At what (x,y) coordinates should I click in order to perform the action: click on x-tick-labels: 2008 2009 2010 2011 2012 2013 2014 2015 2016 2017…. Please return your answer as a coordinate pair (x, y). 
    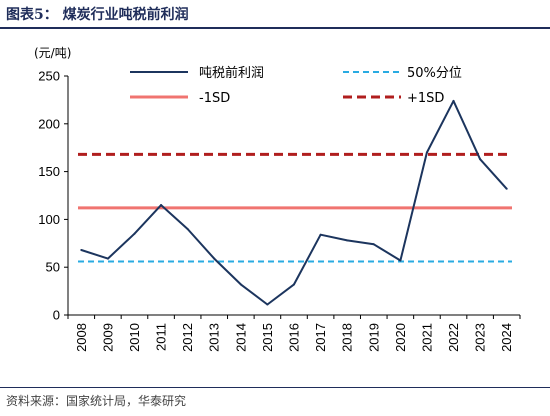
    Looking at the image, I should click on (294, 337).